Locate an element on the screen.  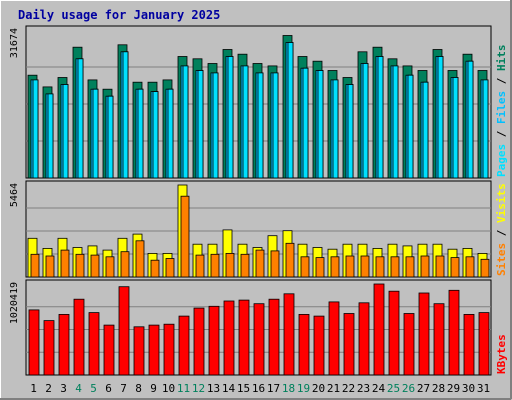
x-tick-label-day-19: 19 is located at coordinates (303, 388).